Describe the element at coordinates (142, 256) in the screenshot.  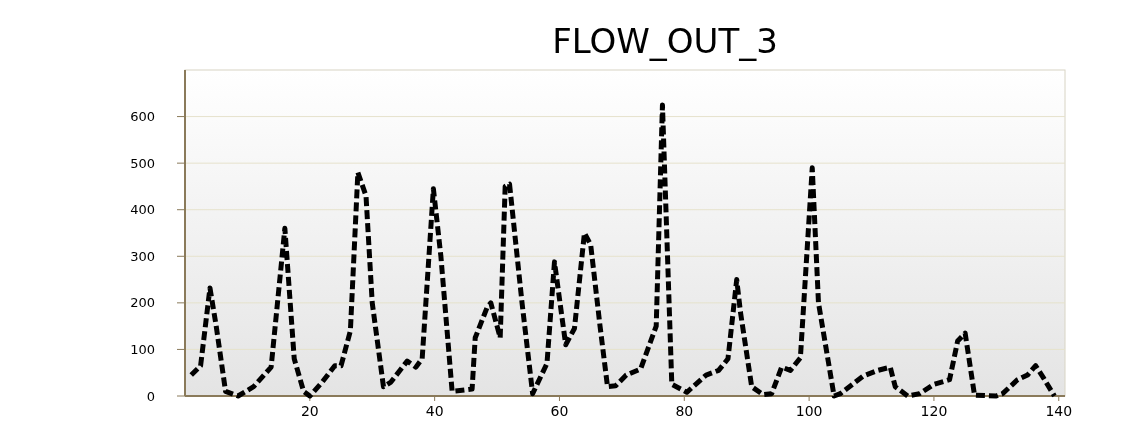
I see `y-tick-label: 300` at that location.